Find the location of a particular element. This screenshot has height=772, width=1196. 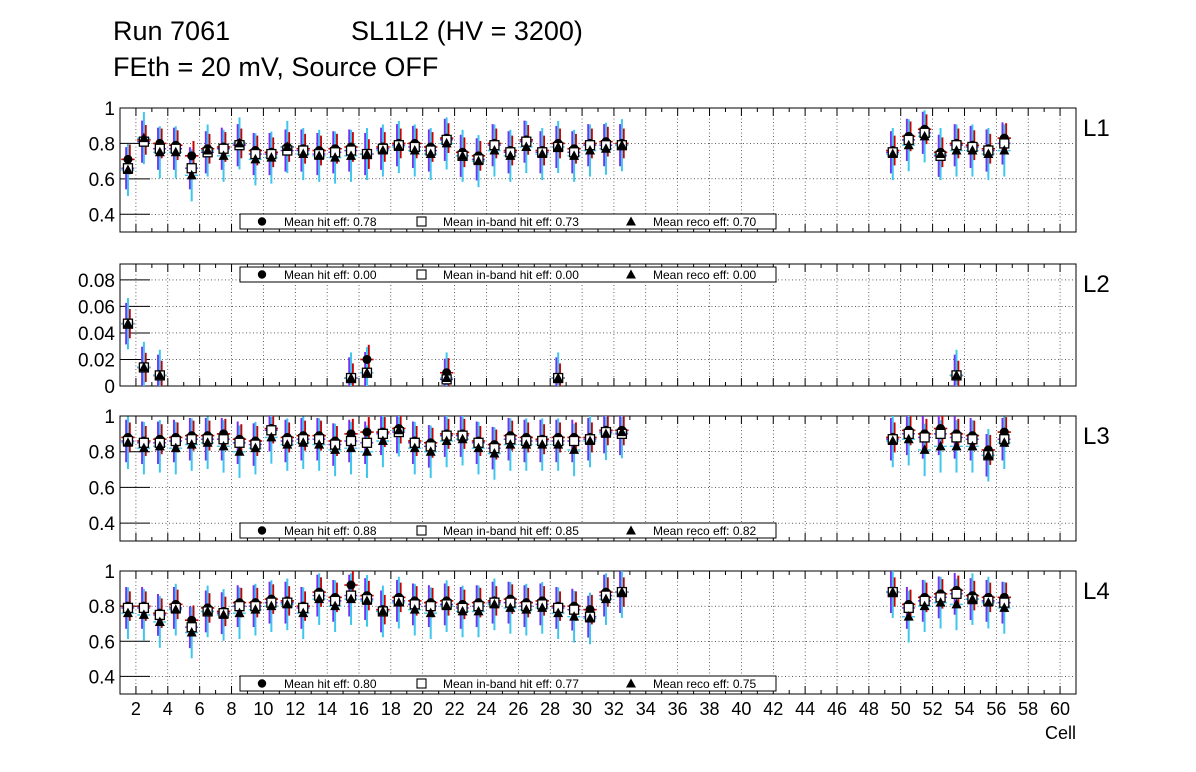

x-tick-label: 60 is located at coordinates (1060, 709).